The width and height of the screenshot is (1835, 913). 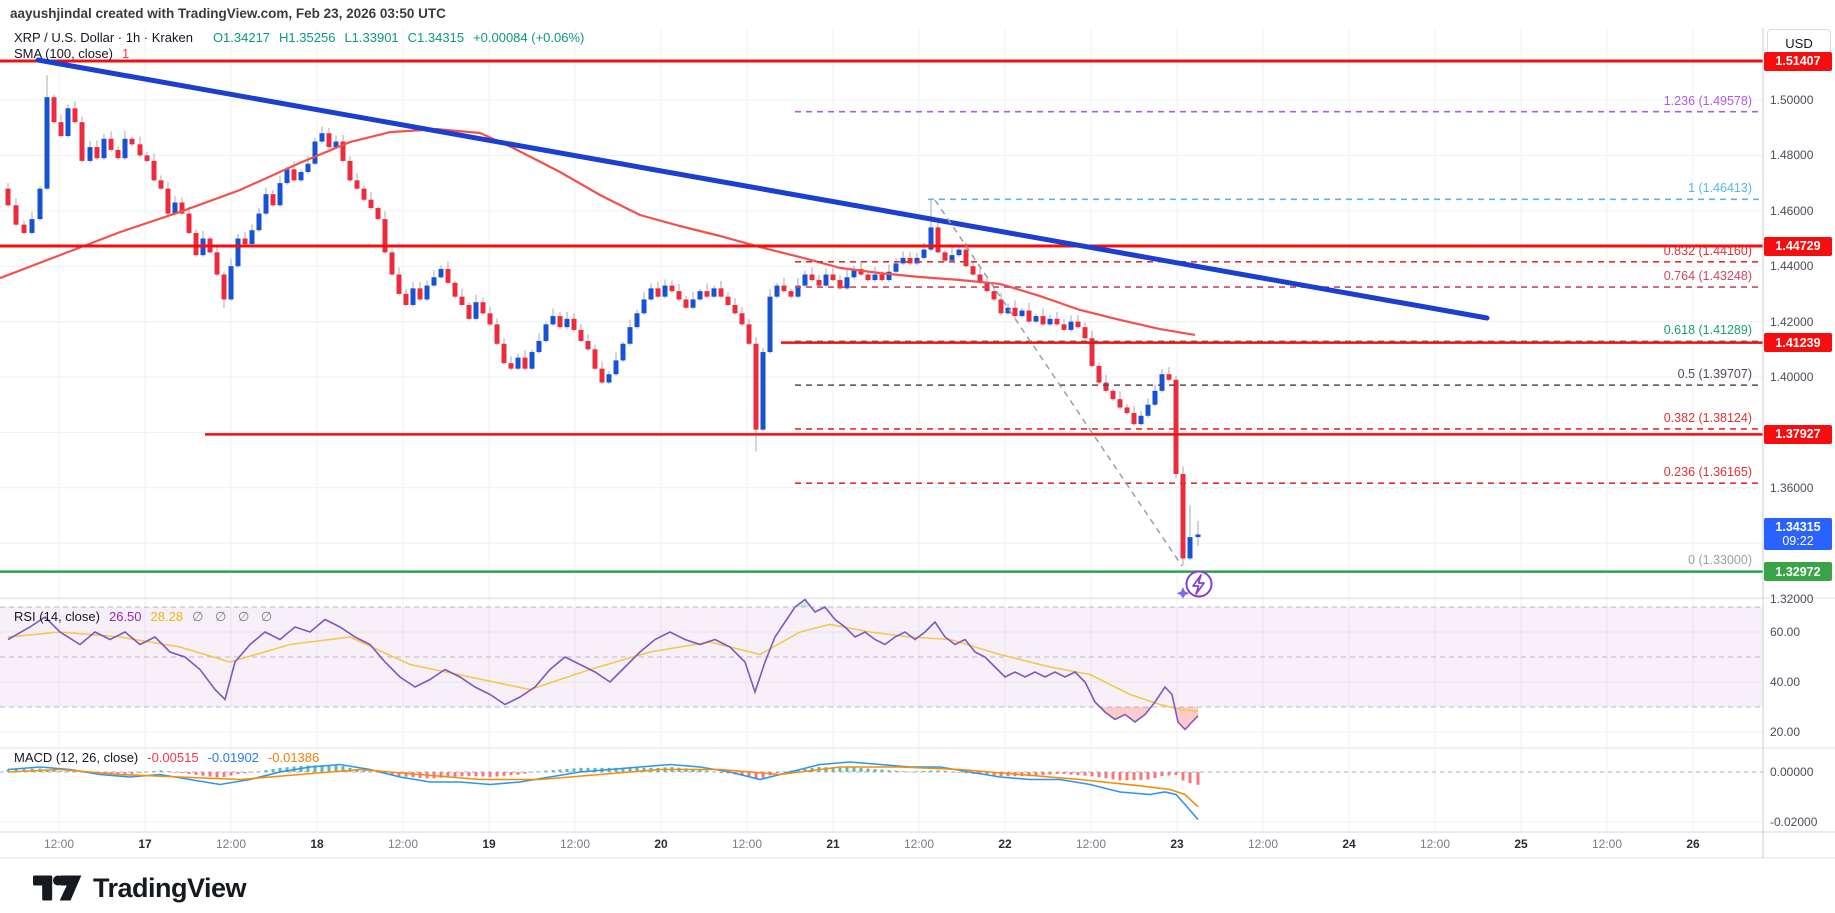 What do you see at coordinates (1785, 732) in the screenshot?
I see `rsi-axis-label: 20.00` at bounding box center [1785, 732].